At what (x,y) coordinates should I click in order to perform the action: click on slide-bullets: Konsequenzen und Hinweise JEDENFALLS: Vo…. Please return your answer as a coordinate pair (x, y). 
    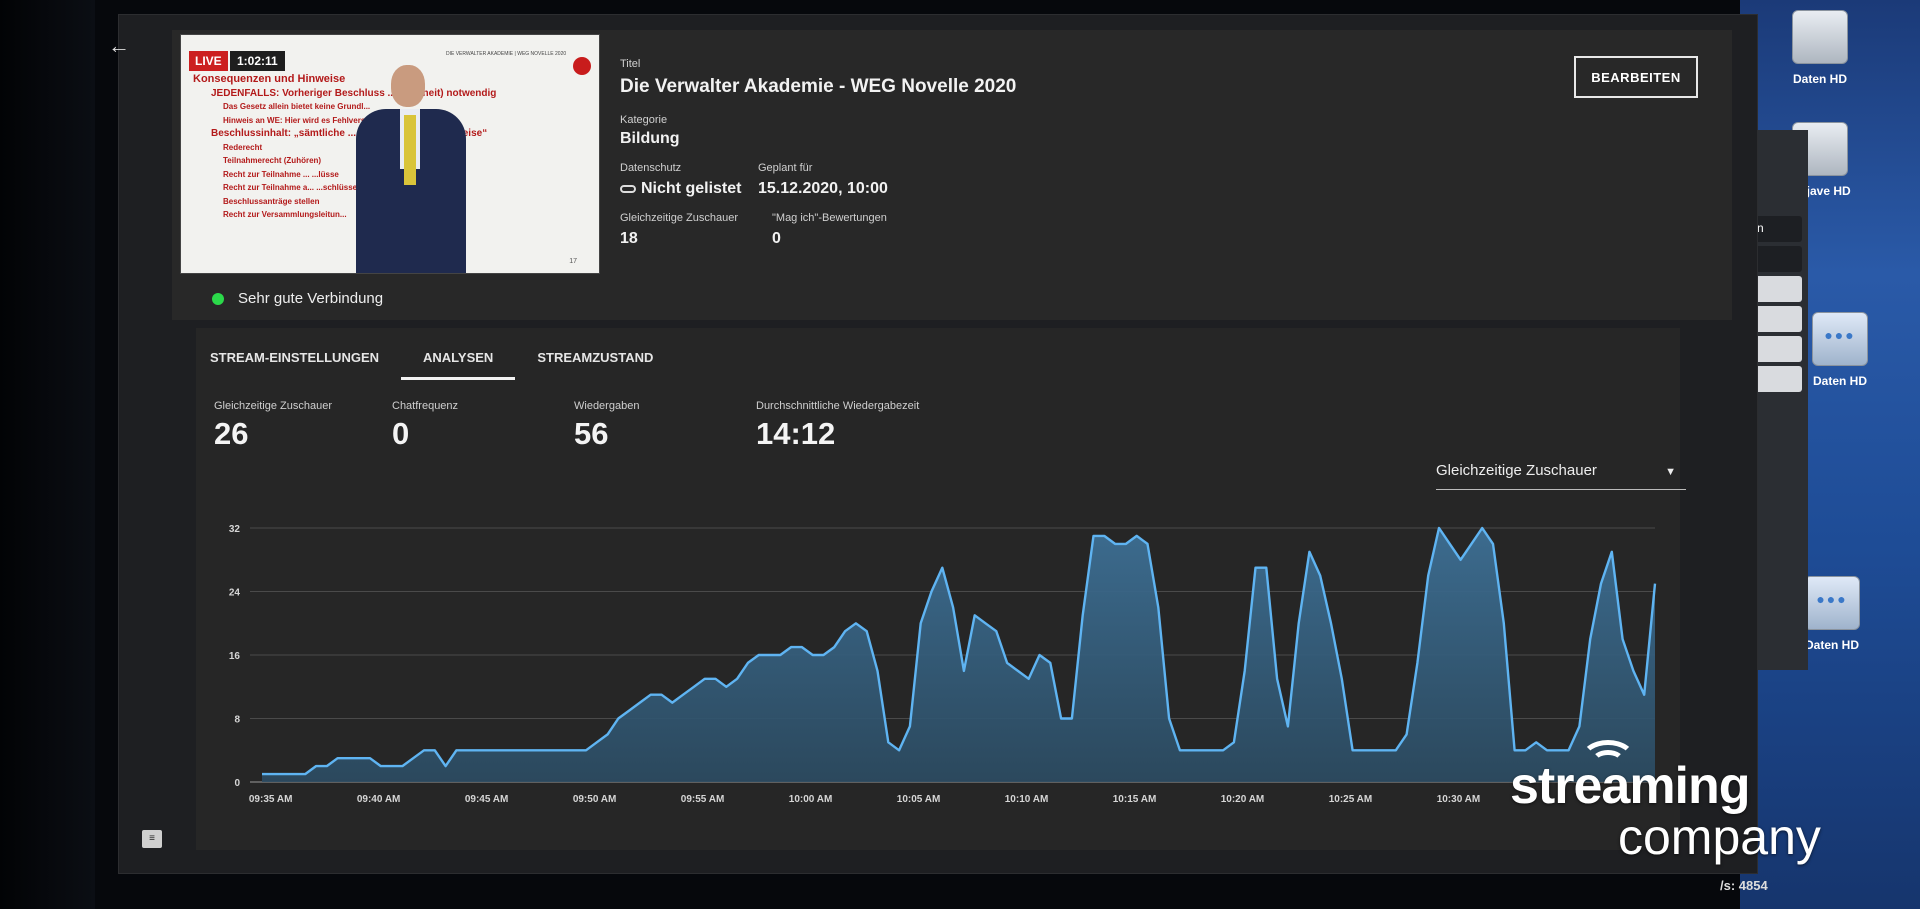
    Looking at the image, I should click on (344, 147).